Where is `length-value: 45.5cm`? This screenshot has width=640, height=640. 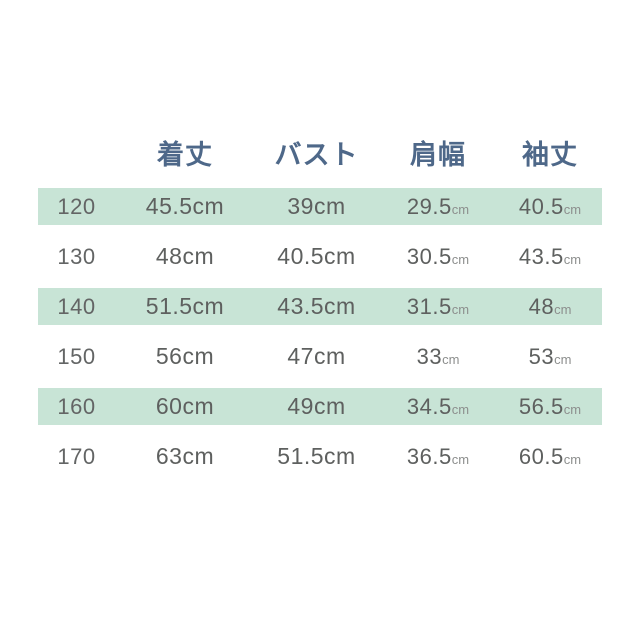 length-value: 45.5cm is located at coordinates (185, 206).